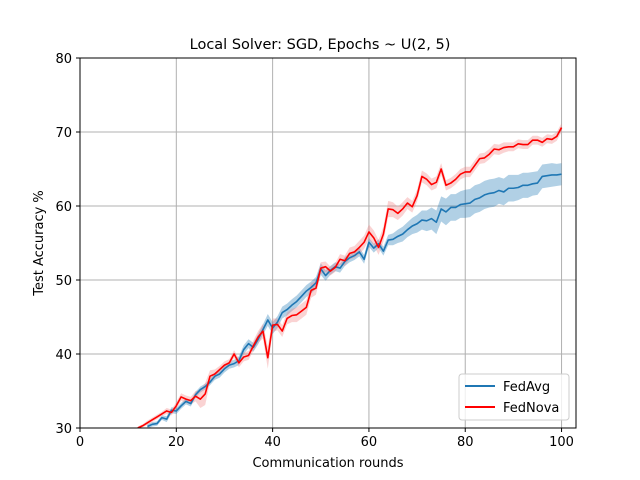 The height and width of the screenshot is (480, 640). Describe the element at coordinates (369, 442) in the screenshot. I see `x-tick-label: 60` at that location.